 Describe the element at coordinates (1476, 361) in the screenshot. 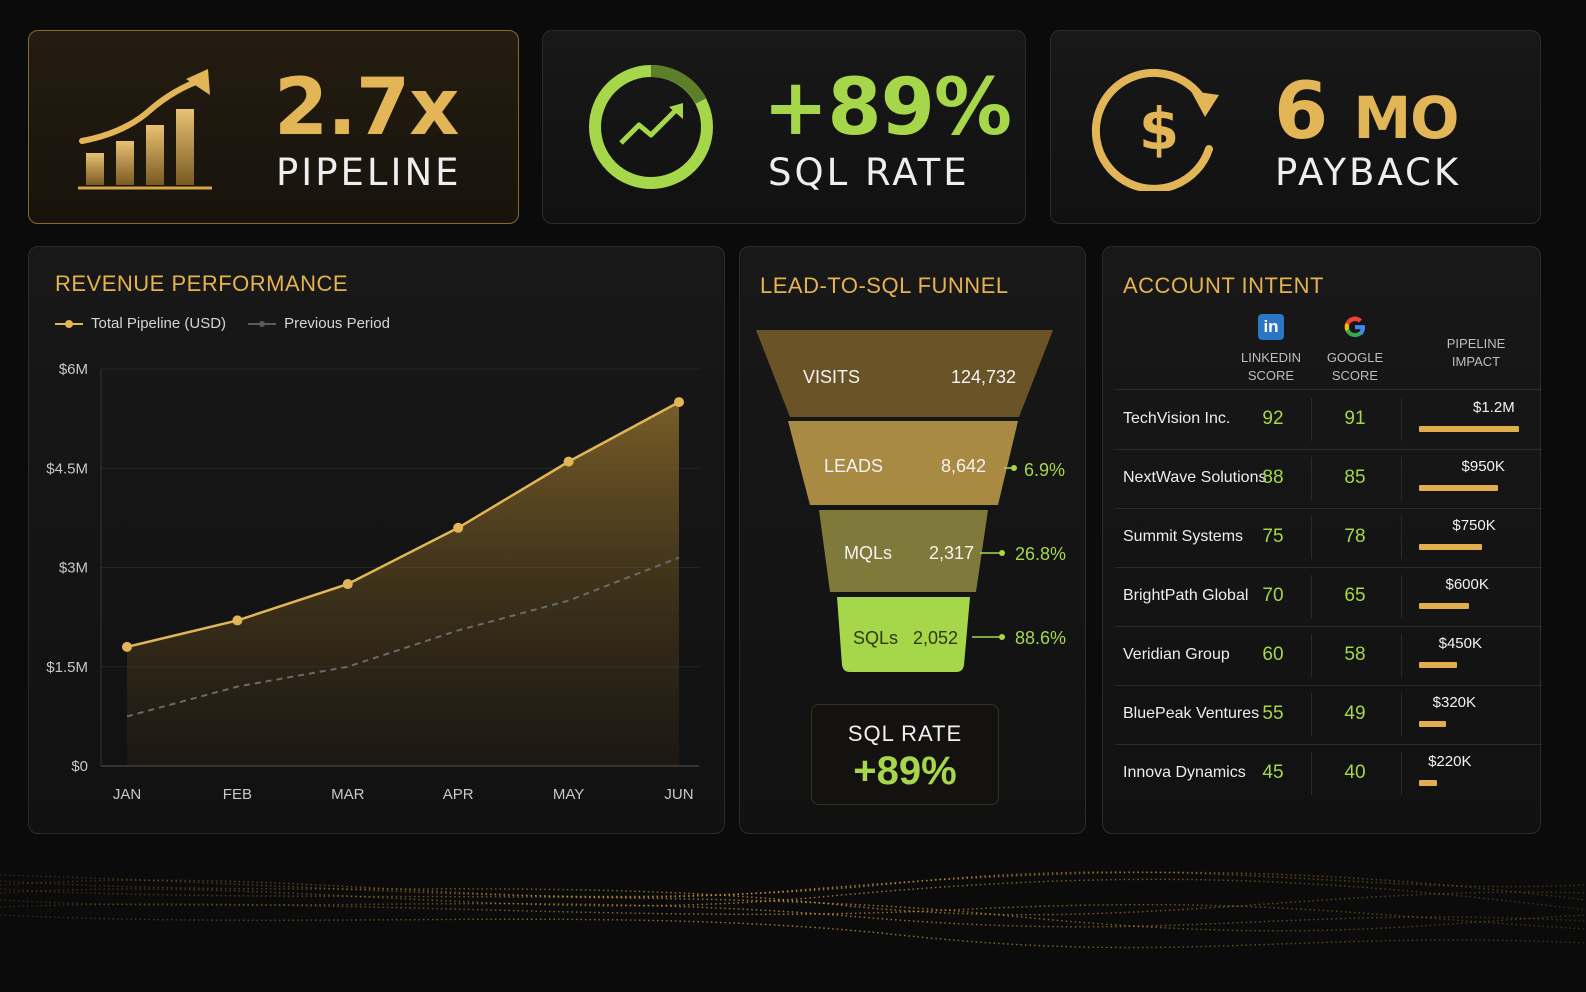

I see `header-text: IMPACT` at that location.